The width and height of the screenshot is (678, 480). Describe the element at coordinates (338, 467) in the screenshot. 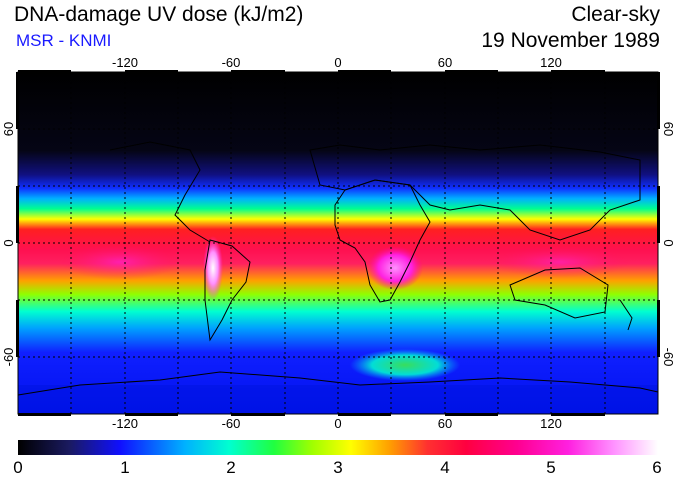

I see `colorbar-label-3: 3` at that location.